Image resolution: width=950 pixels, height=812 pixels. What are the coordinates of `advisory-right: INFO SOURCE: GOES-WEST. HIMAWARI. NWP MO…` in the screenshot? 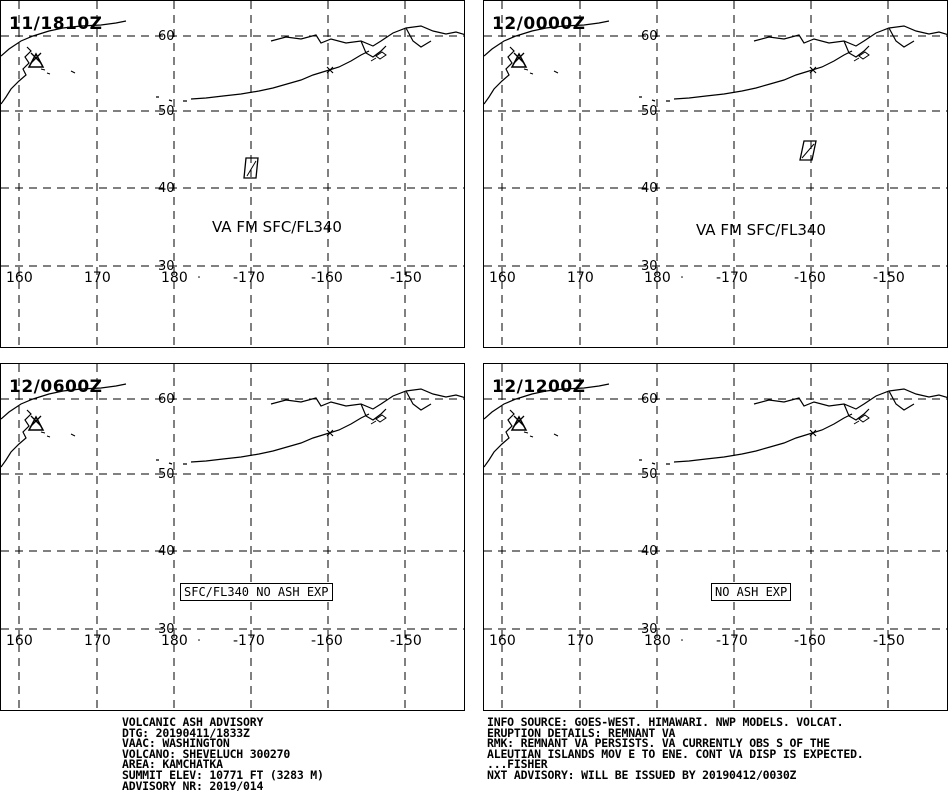 It's located at (675, 748).